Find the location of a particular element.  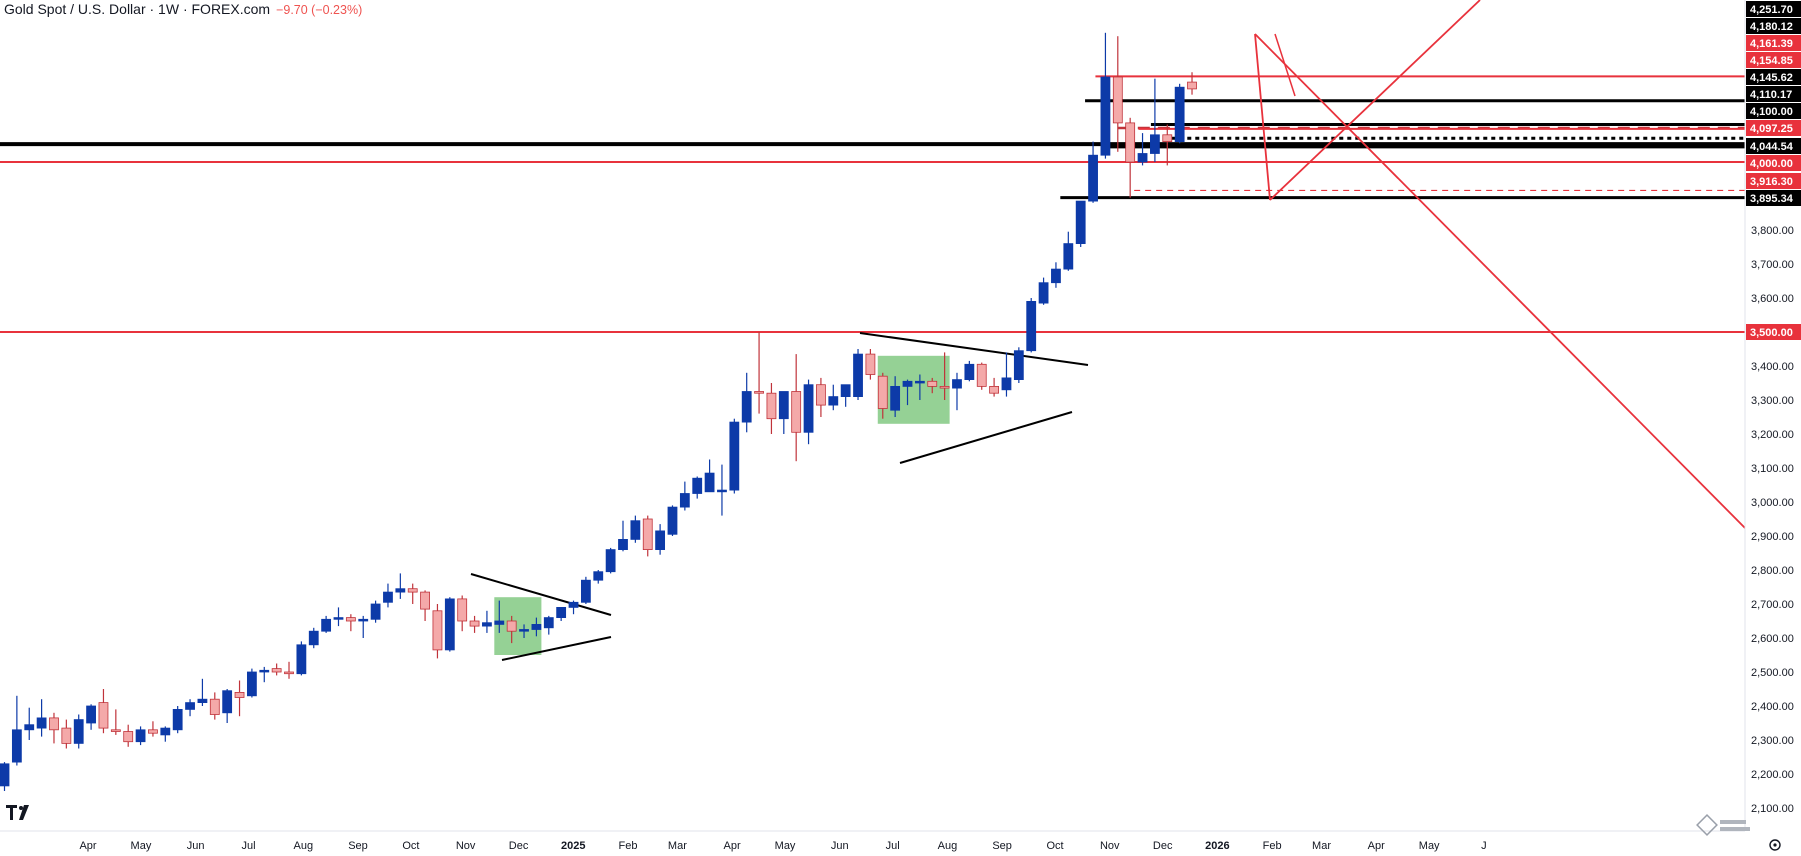

x-tick-label: Mar is located at coordinates (677, 846).